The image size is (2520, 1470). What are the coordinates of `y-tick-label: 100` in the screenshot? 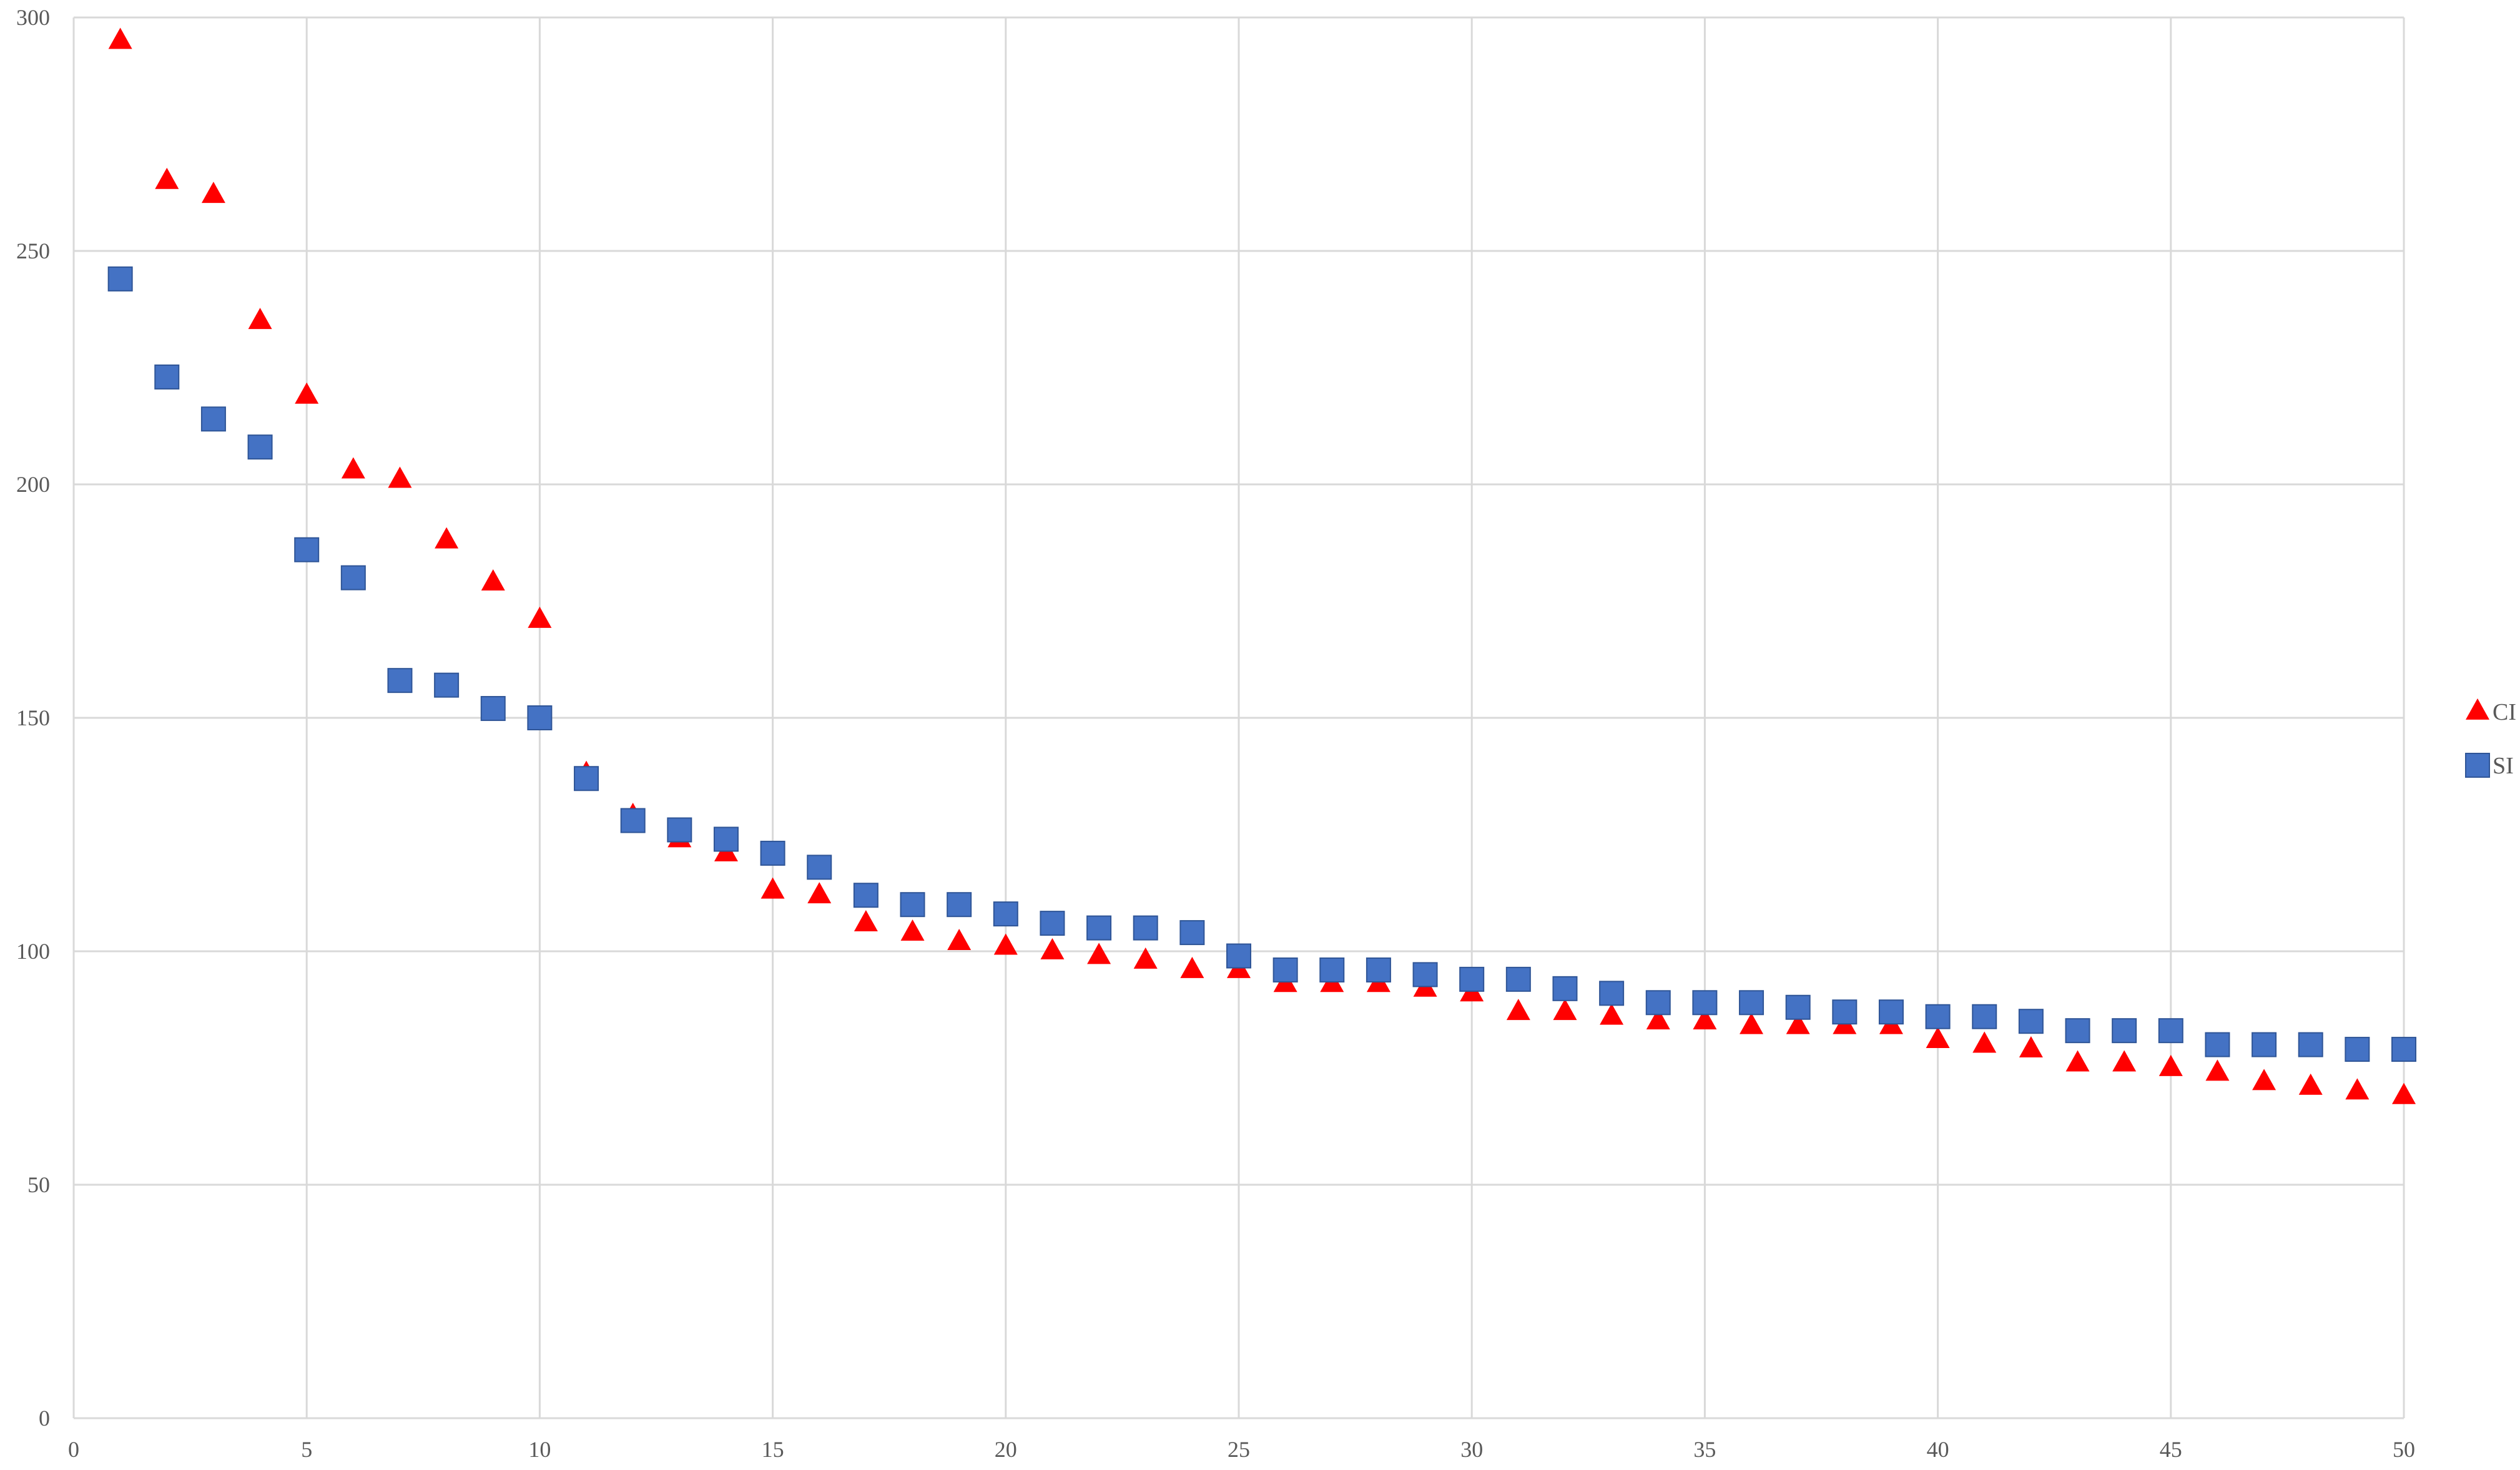 It's located at (33, 951).